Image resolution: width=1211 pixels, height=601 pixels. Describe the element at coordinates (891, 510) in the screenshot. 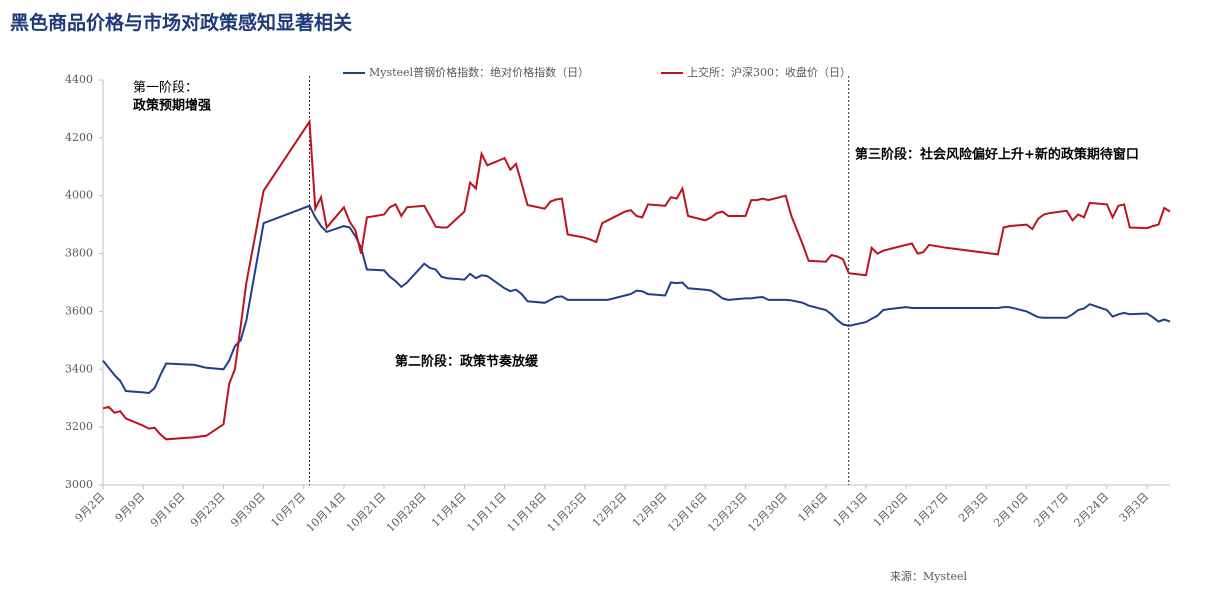

I see `x-tick-label: 1月20日` at that location.